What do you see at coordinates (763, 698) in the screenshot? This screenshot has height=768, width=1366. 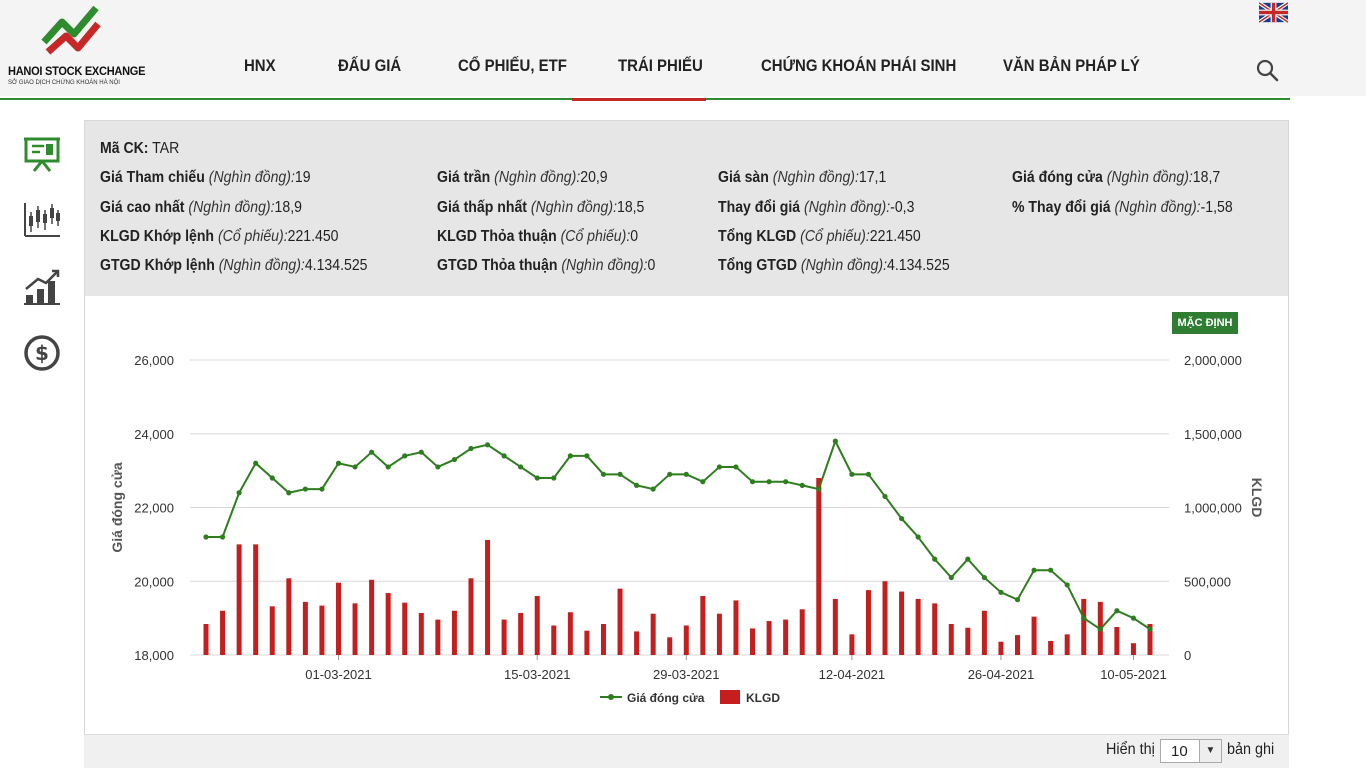 I see `legend-bar-label: KLGD` at bounding box center [763, 698].